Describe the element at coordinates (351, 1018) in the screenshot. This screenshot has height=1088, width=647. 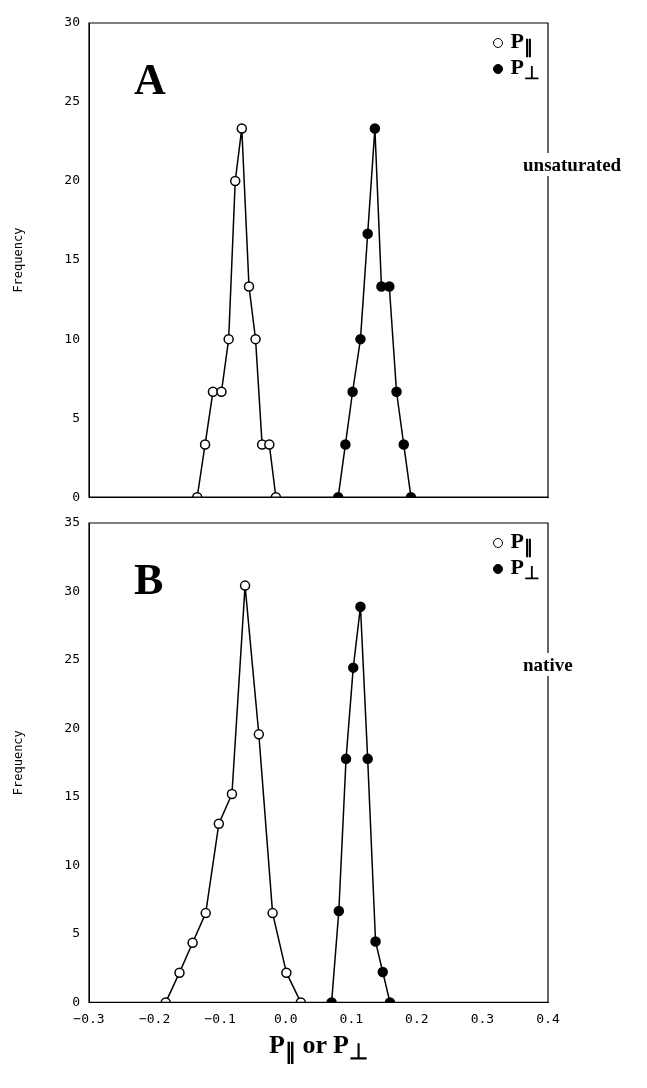
I see `x-tick-label: 0.1` at that location.